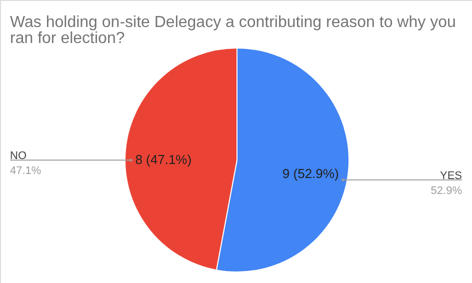 This screenshot has width=472, height=283. Describe the element at coordinates (163, 160) in the screenshot. I see `data-label: 8 (47.1%)` at that location.